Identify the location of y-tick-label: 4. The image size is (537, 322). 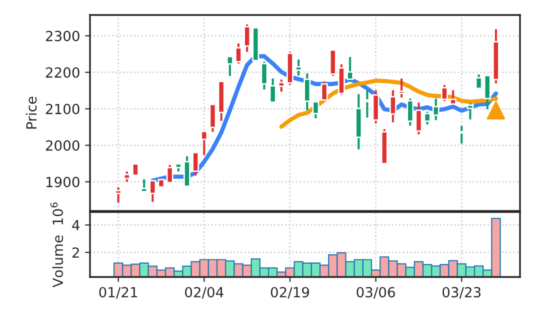
(76, 225).